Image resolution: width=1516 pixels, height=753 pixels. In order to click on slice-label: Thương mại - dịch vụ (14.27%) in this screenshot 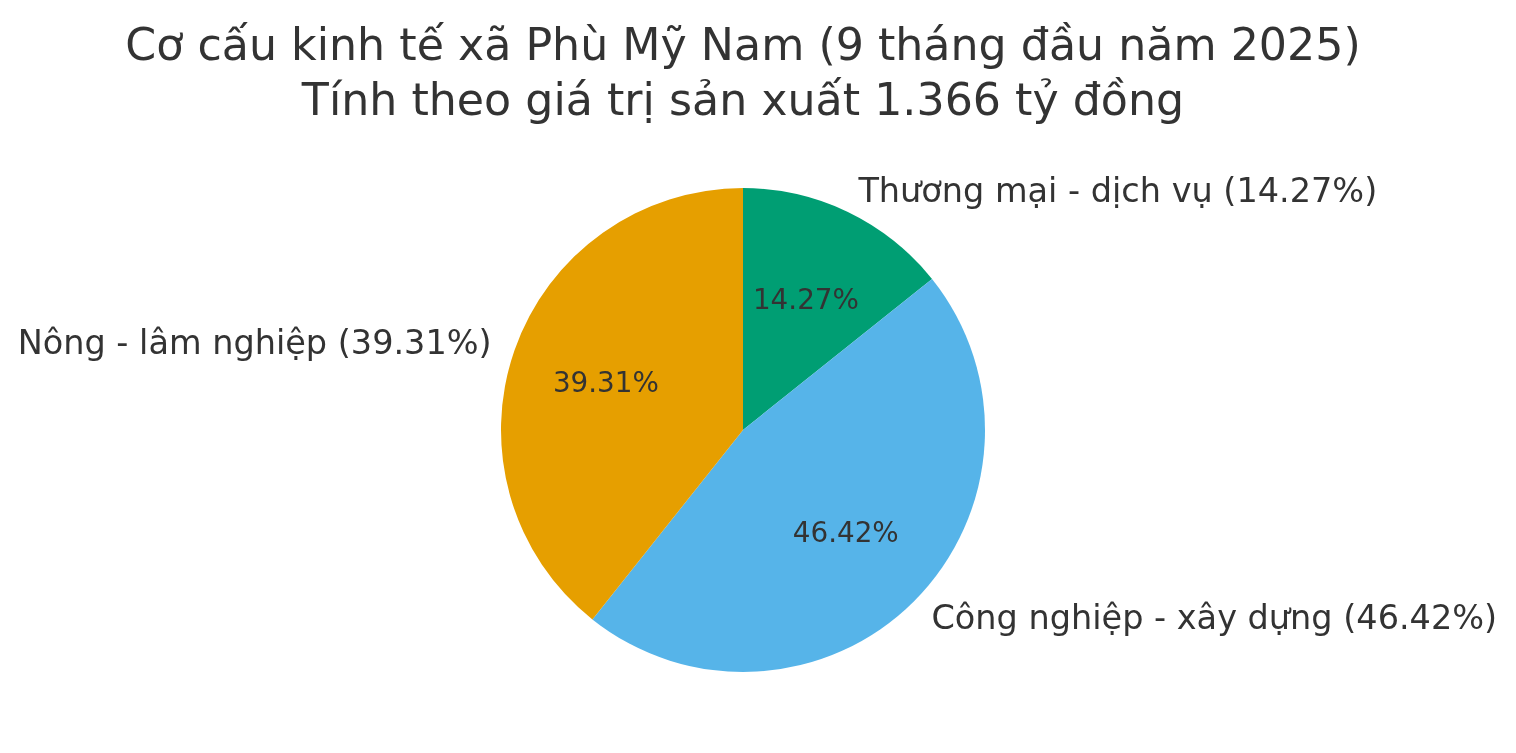, I will do `click(1117, 190)`.